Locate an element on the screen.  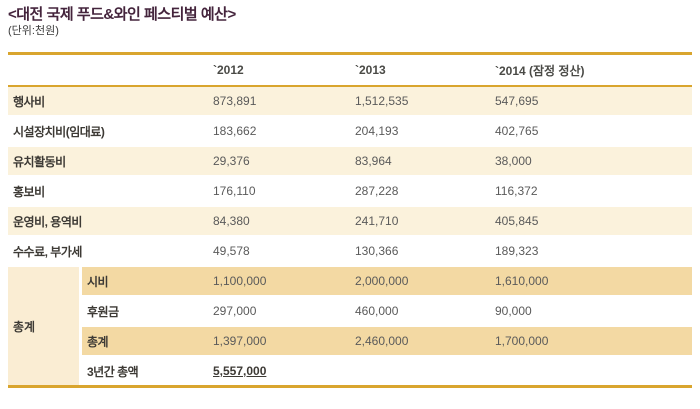
table-row: 시설장치비(임대료) 183,662 204,193 402,765 is located at coordinates (350, 131).